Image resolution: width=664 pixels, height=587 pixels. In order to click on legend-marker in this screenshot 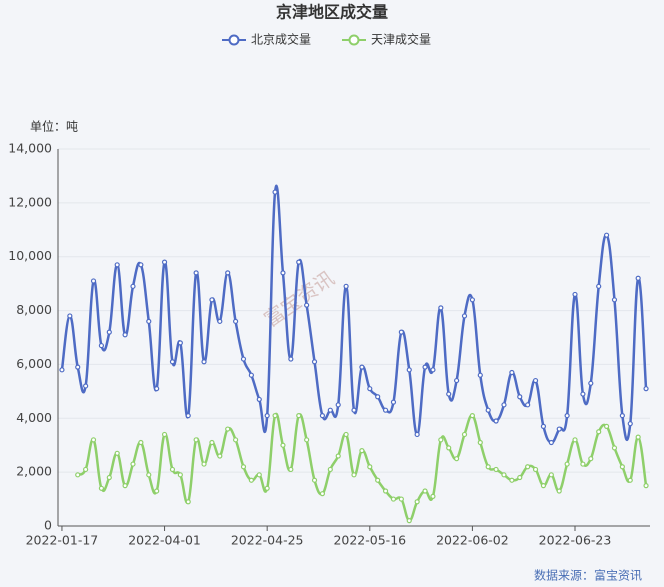, I will do `click(234, 40)`.